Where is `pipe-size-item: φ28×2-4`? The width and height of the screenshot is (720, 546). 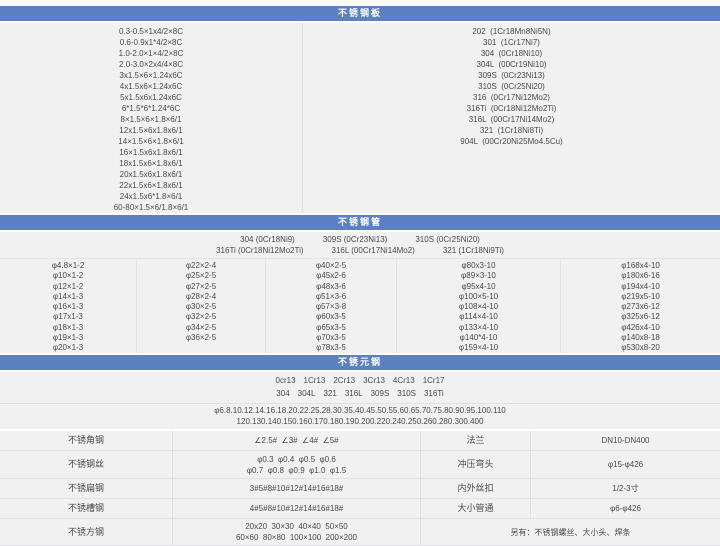
pipe-size-item: φ28×2-4 is located at coordinates (201, 296).